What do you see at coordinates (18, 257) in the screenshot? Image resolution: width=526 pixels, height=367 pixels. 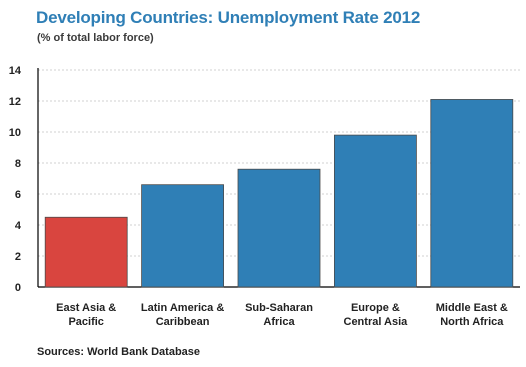 I see `y-tick-label: 2` at bounding box center [18, 257].